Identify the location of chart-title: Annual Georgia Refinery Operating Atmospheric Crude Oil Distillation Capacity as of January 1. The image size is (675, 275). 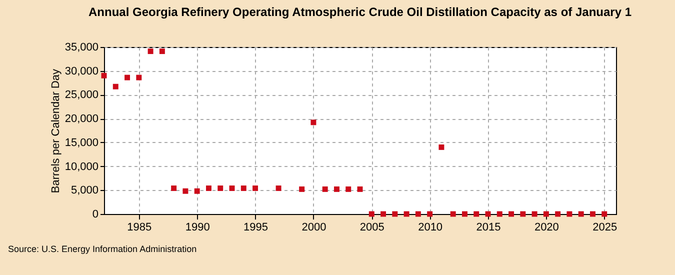
(360, 12).